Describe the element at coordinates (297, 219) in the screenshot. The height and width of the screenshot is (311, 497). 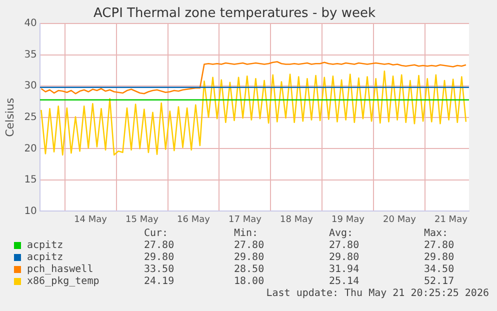
I see `x-tick-label: 18 May` at that location.